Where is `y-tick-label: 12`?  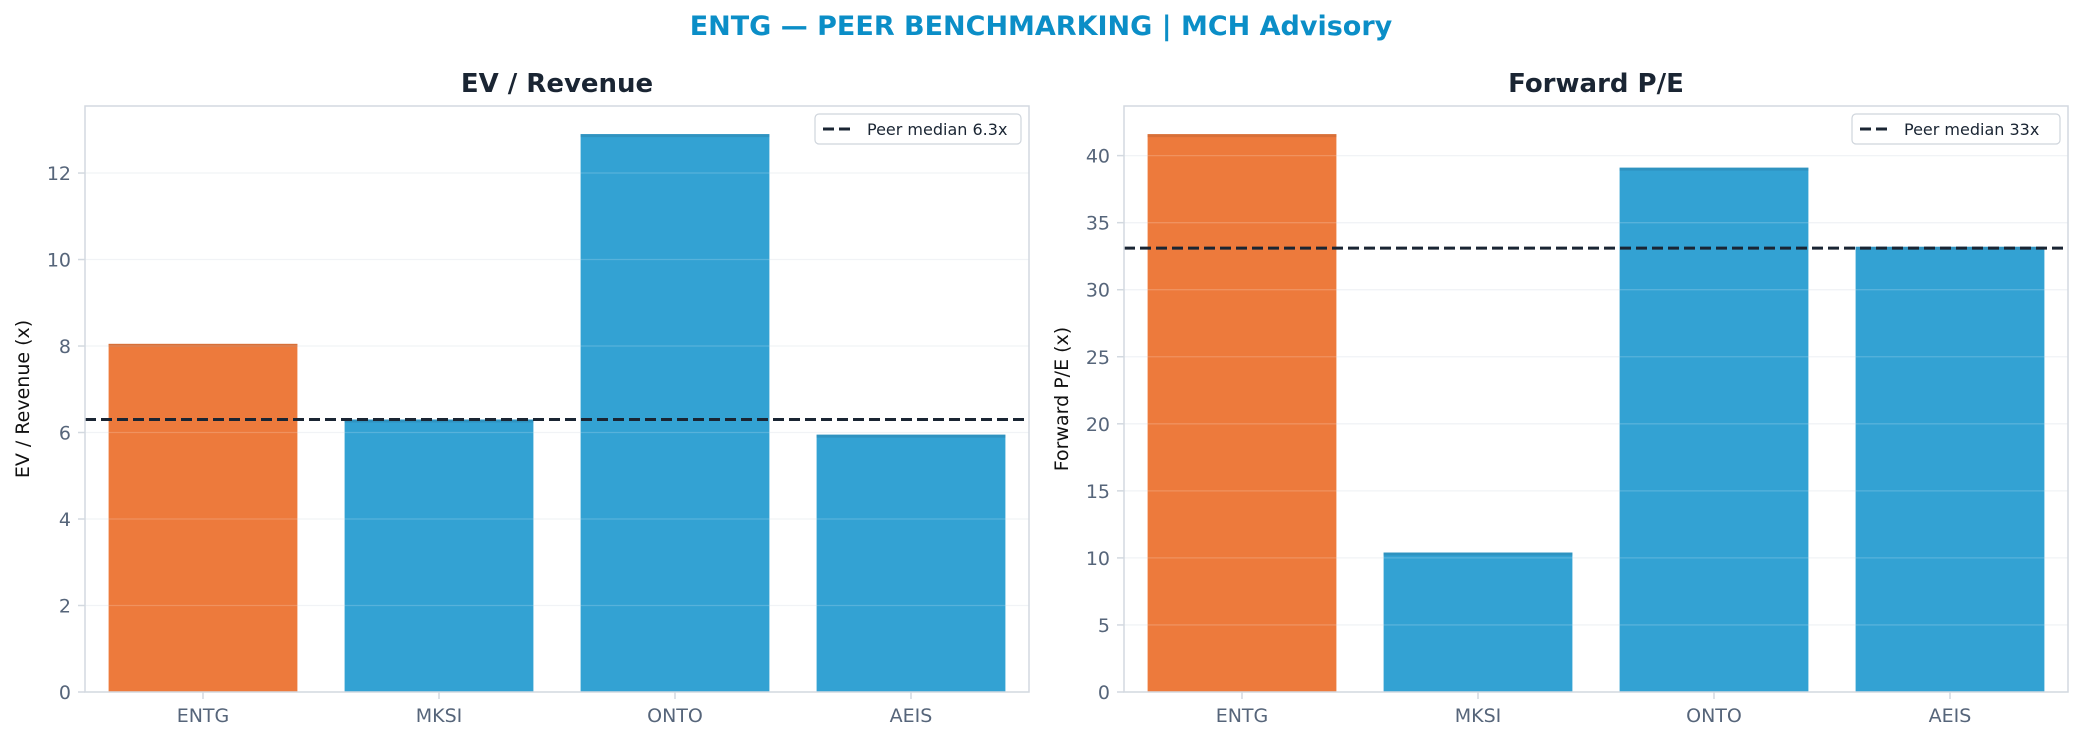 y-tick-label: 12 is located at coordinates (59, 174).